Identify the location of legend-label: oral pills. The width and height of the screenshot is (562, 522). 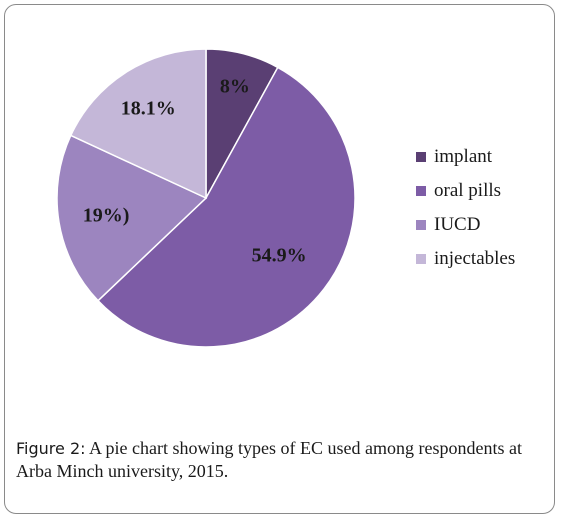
(468, 190).